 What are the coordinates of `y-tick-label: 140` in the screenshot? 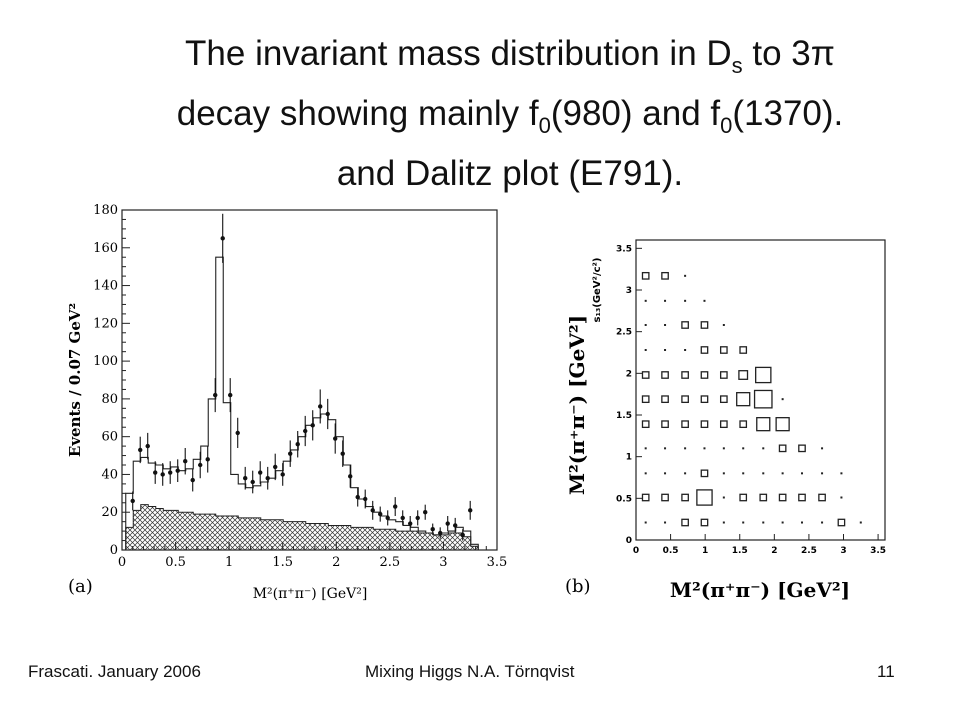 It's located at (105, 286).